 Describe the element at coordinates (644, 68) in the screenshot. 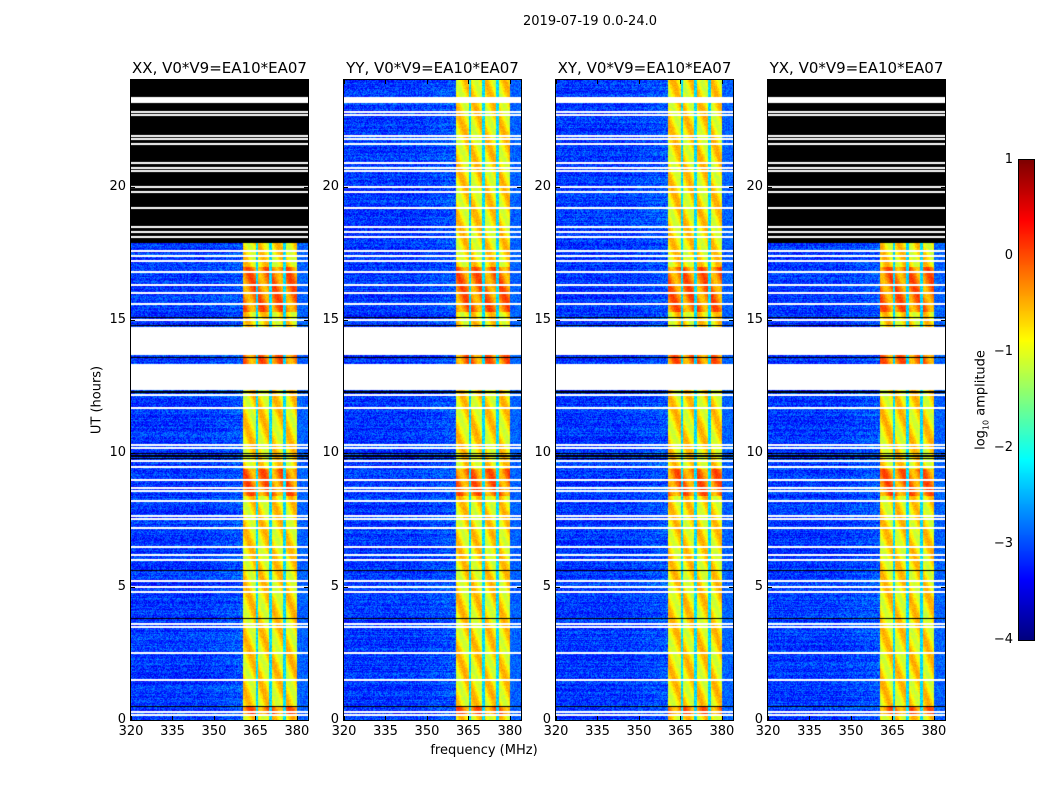

I see `panel-title: XY, V0*V9=EA10*EA07` at that location.